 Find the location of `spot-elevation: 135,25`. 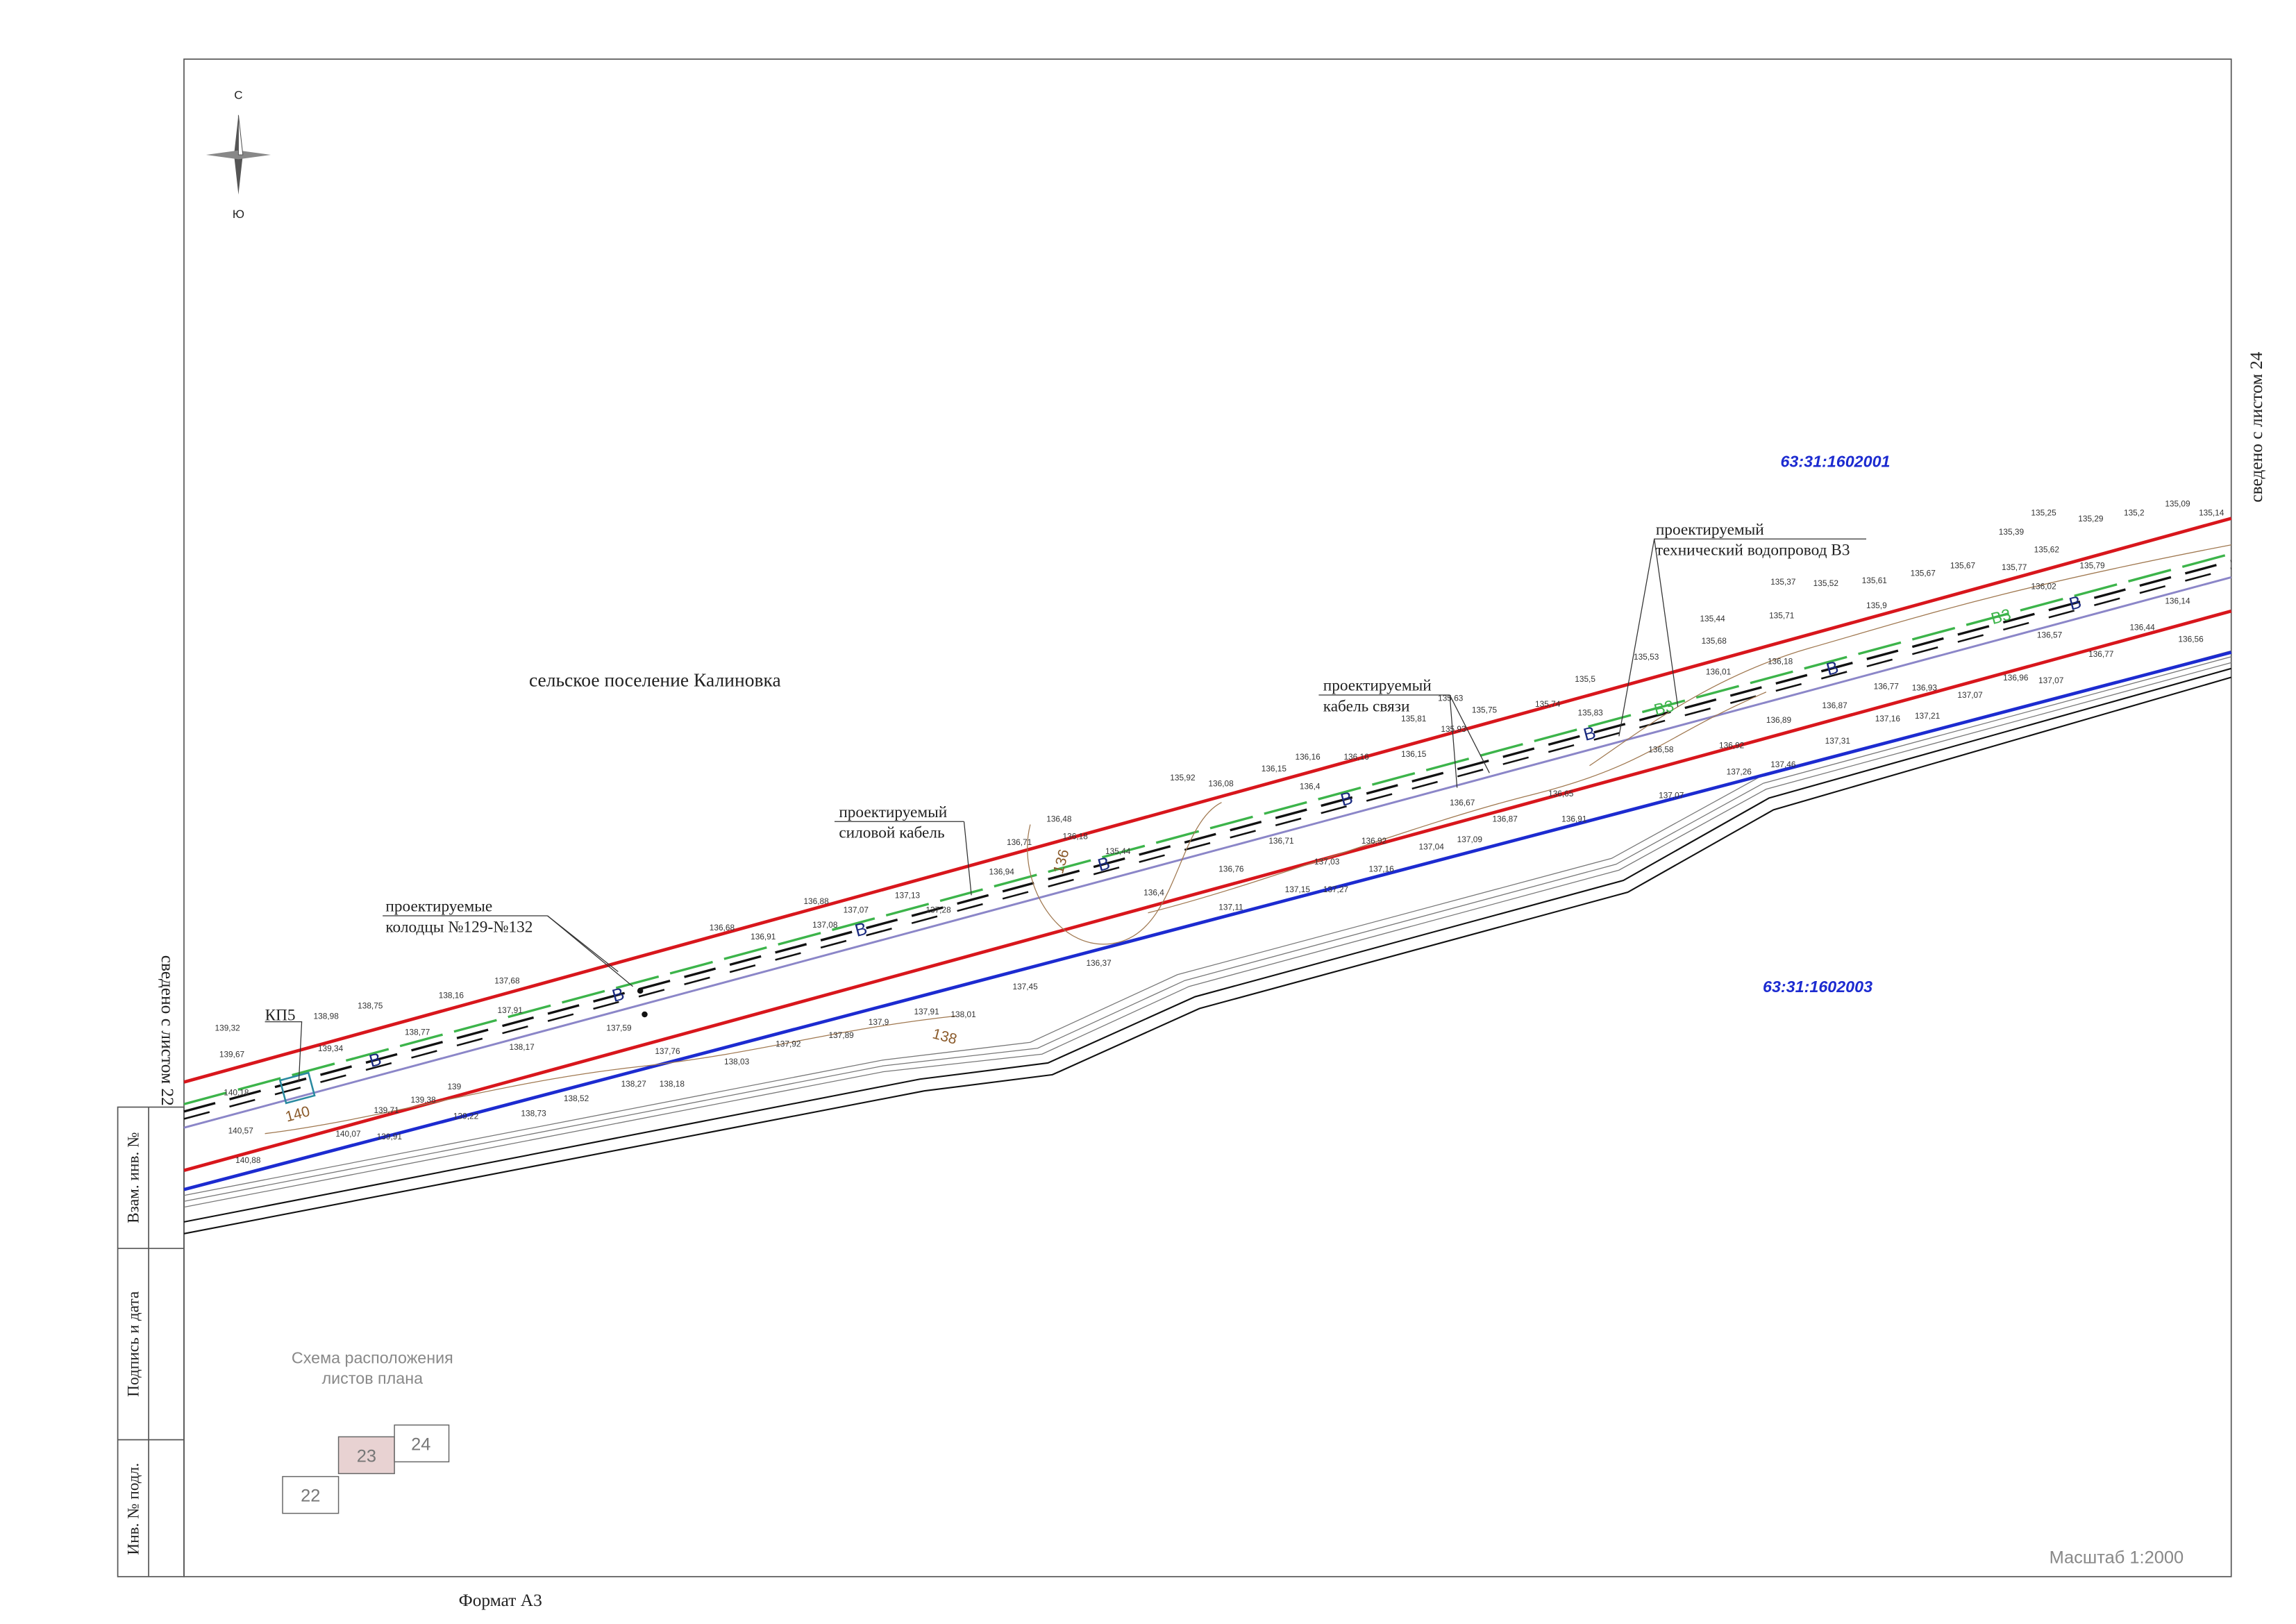

spot-elevation: 135,25 is located at coordinates (2043, 512).